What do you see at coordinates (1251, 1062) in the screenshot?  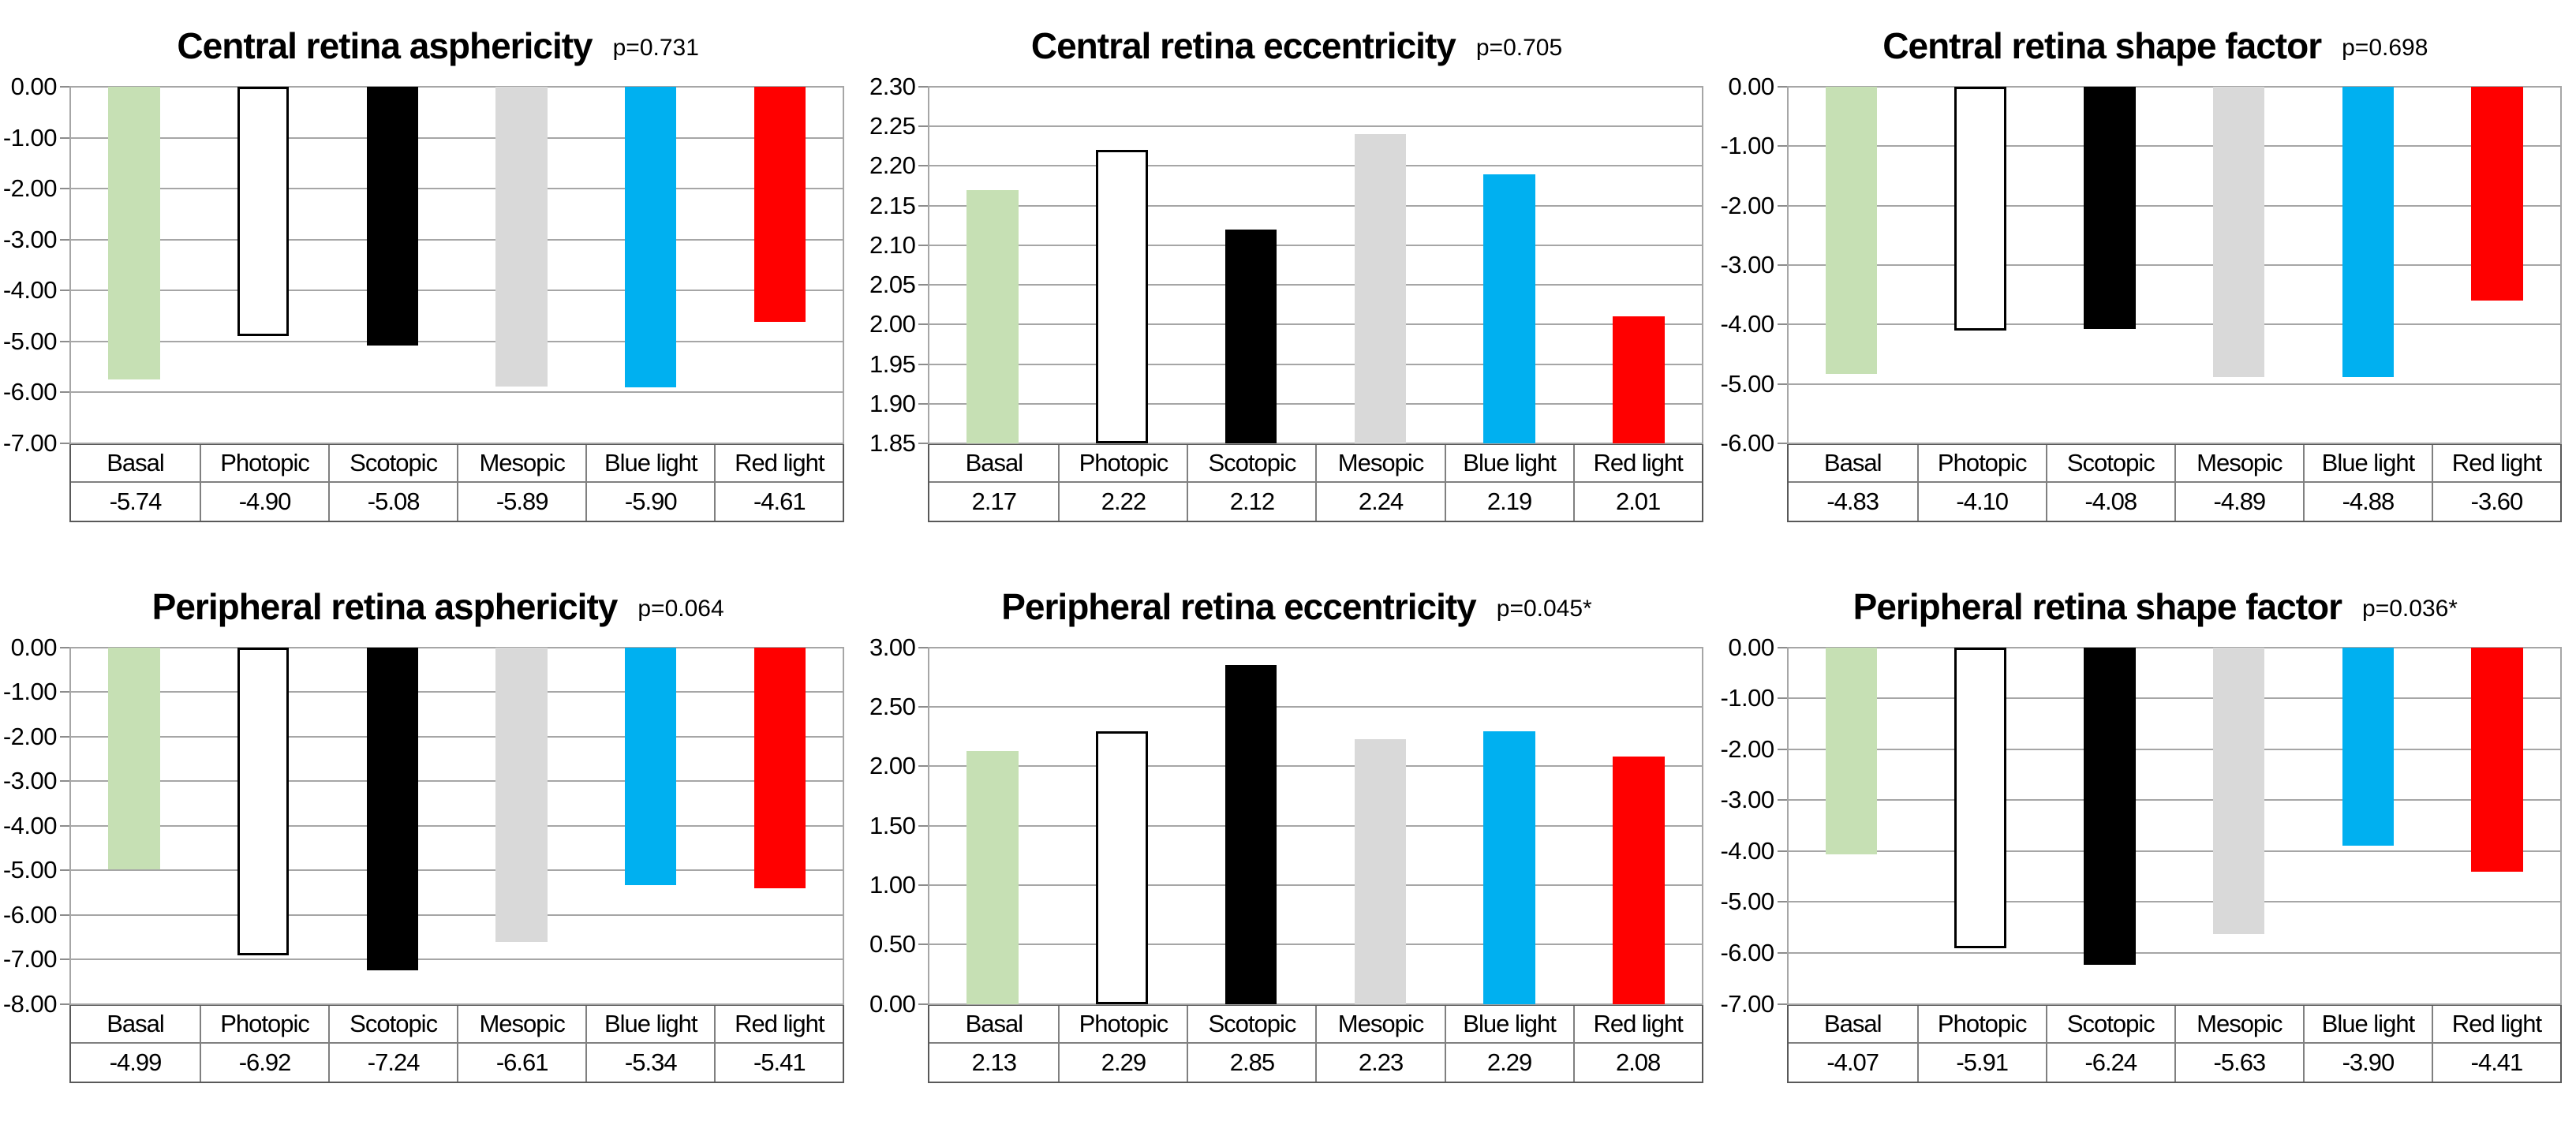 I see `table-value-cell: 2.85` at bounding box center [1251, 1062].